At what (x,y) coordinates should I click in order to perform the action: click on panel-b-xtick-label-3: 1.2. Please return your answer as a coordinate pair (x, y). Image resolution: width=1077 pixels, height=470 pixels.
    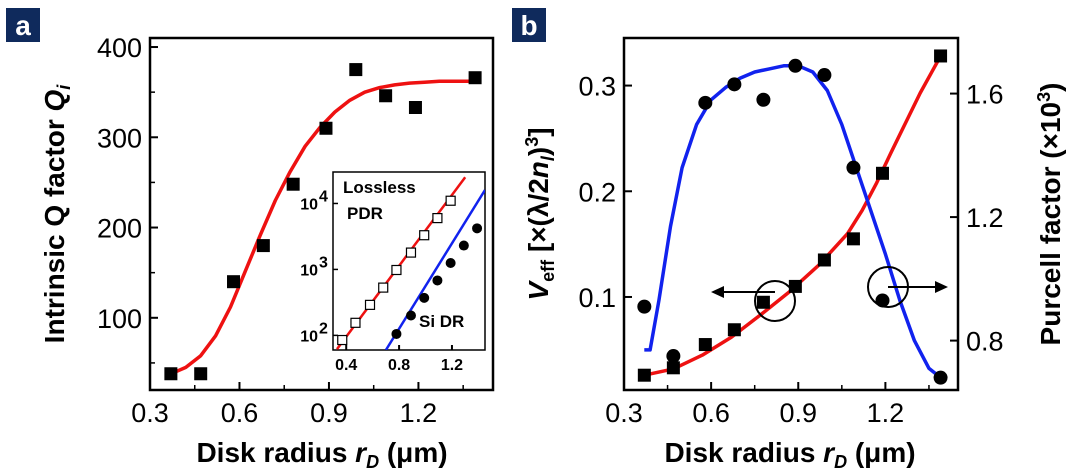
    Looking at the image, I should click on (886, 413).